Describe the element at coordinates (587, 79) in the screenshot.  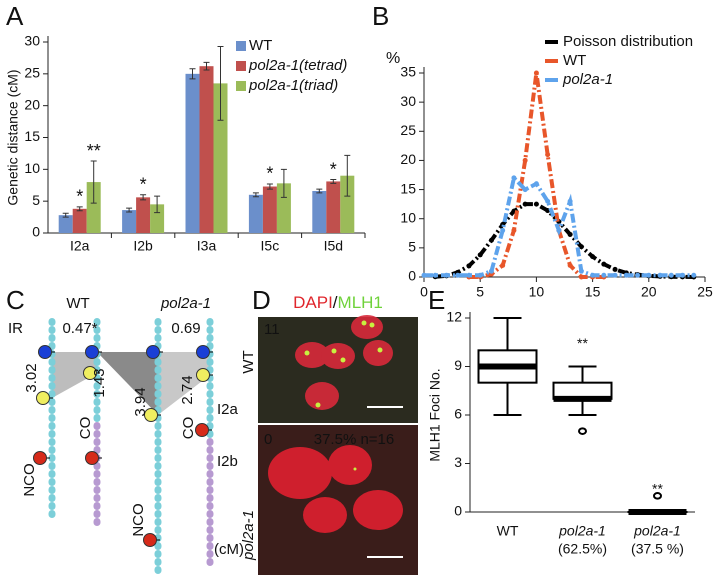
I see `legend-label: pol2a-1` at that location.